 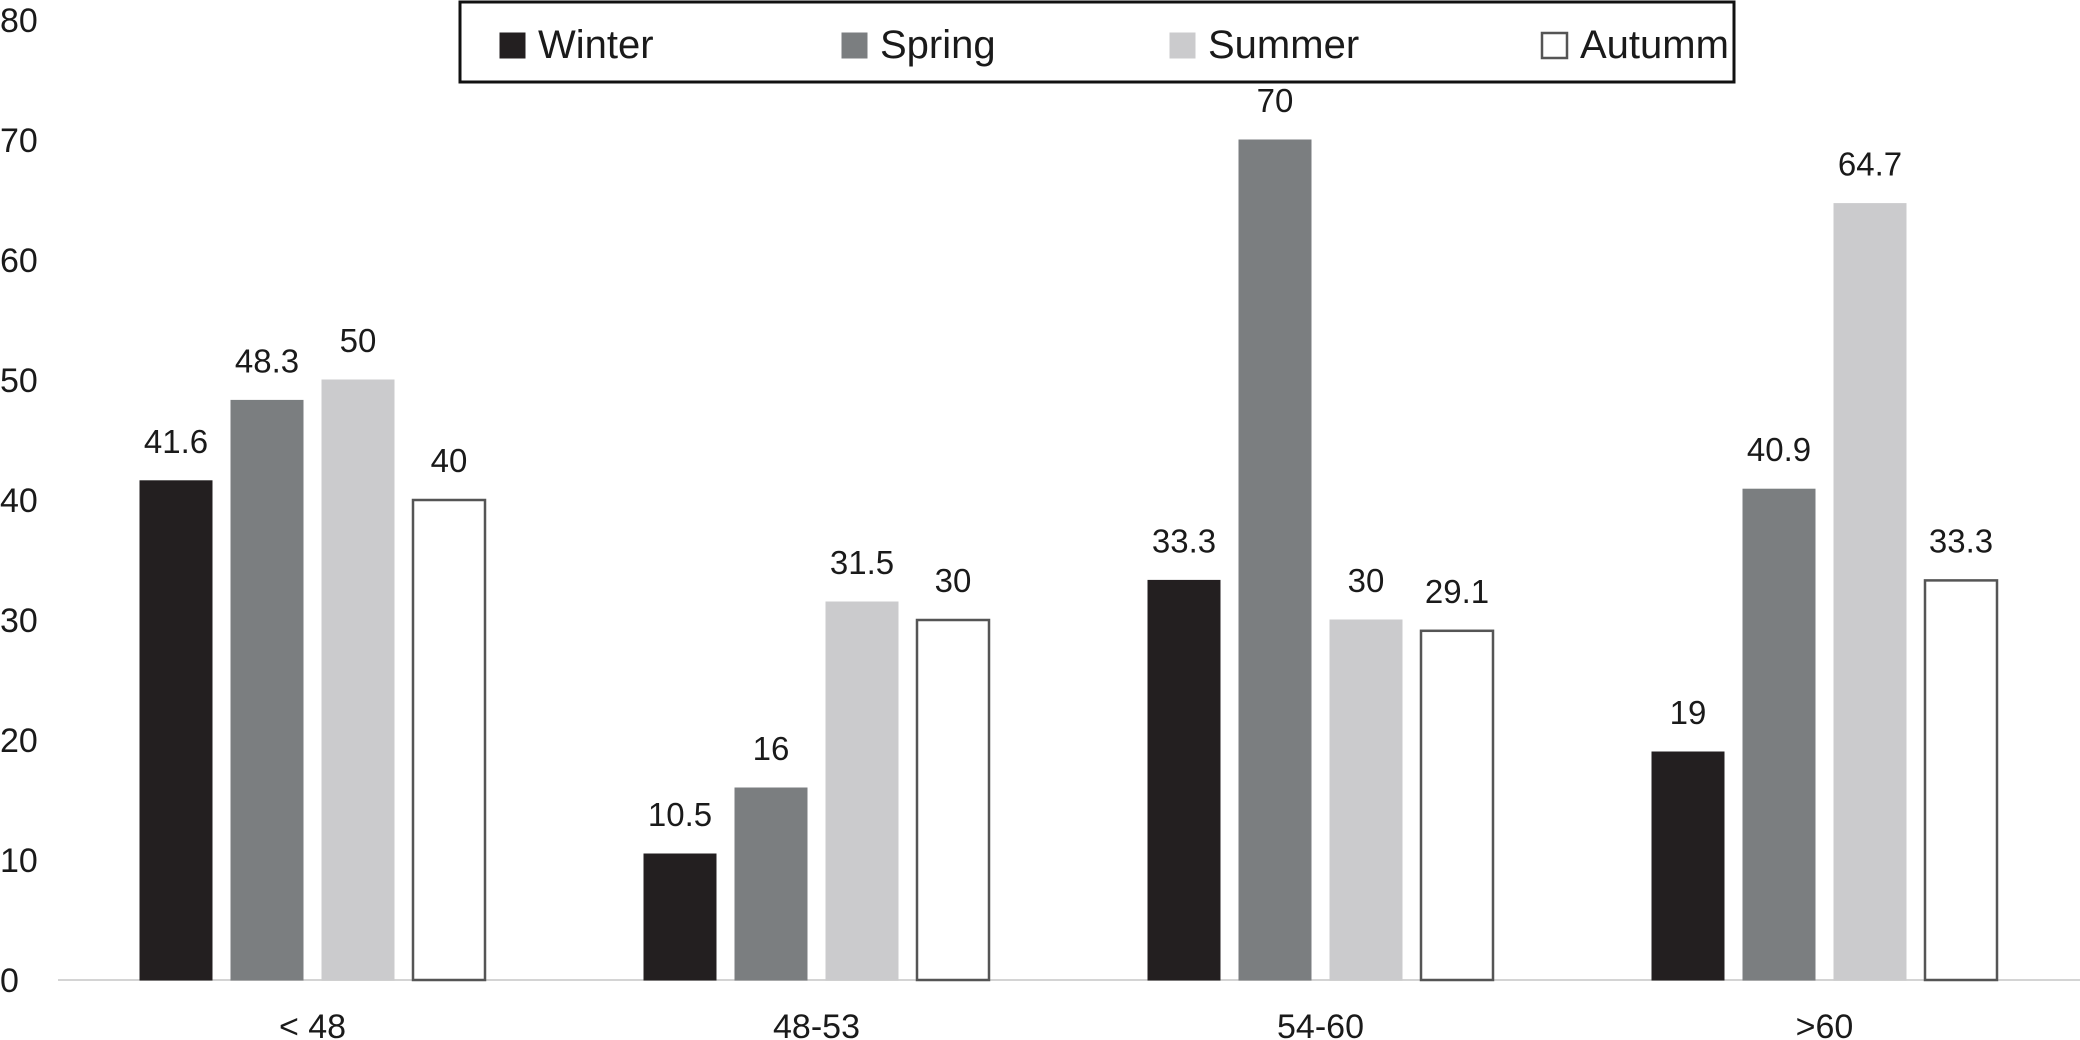 I want to click on y-tick-label: 20, so click(x=19, y=741).